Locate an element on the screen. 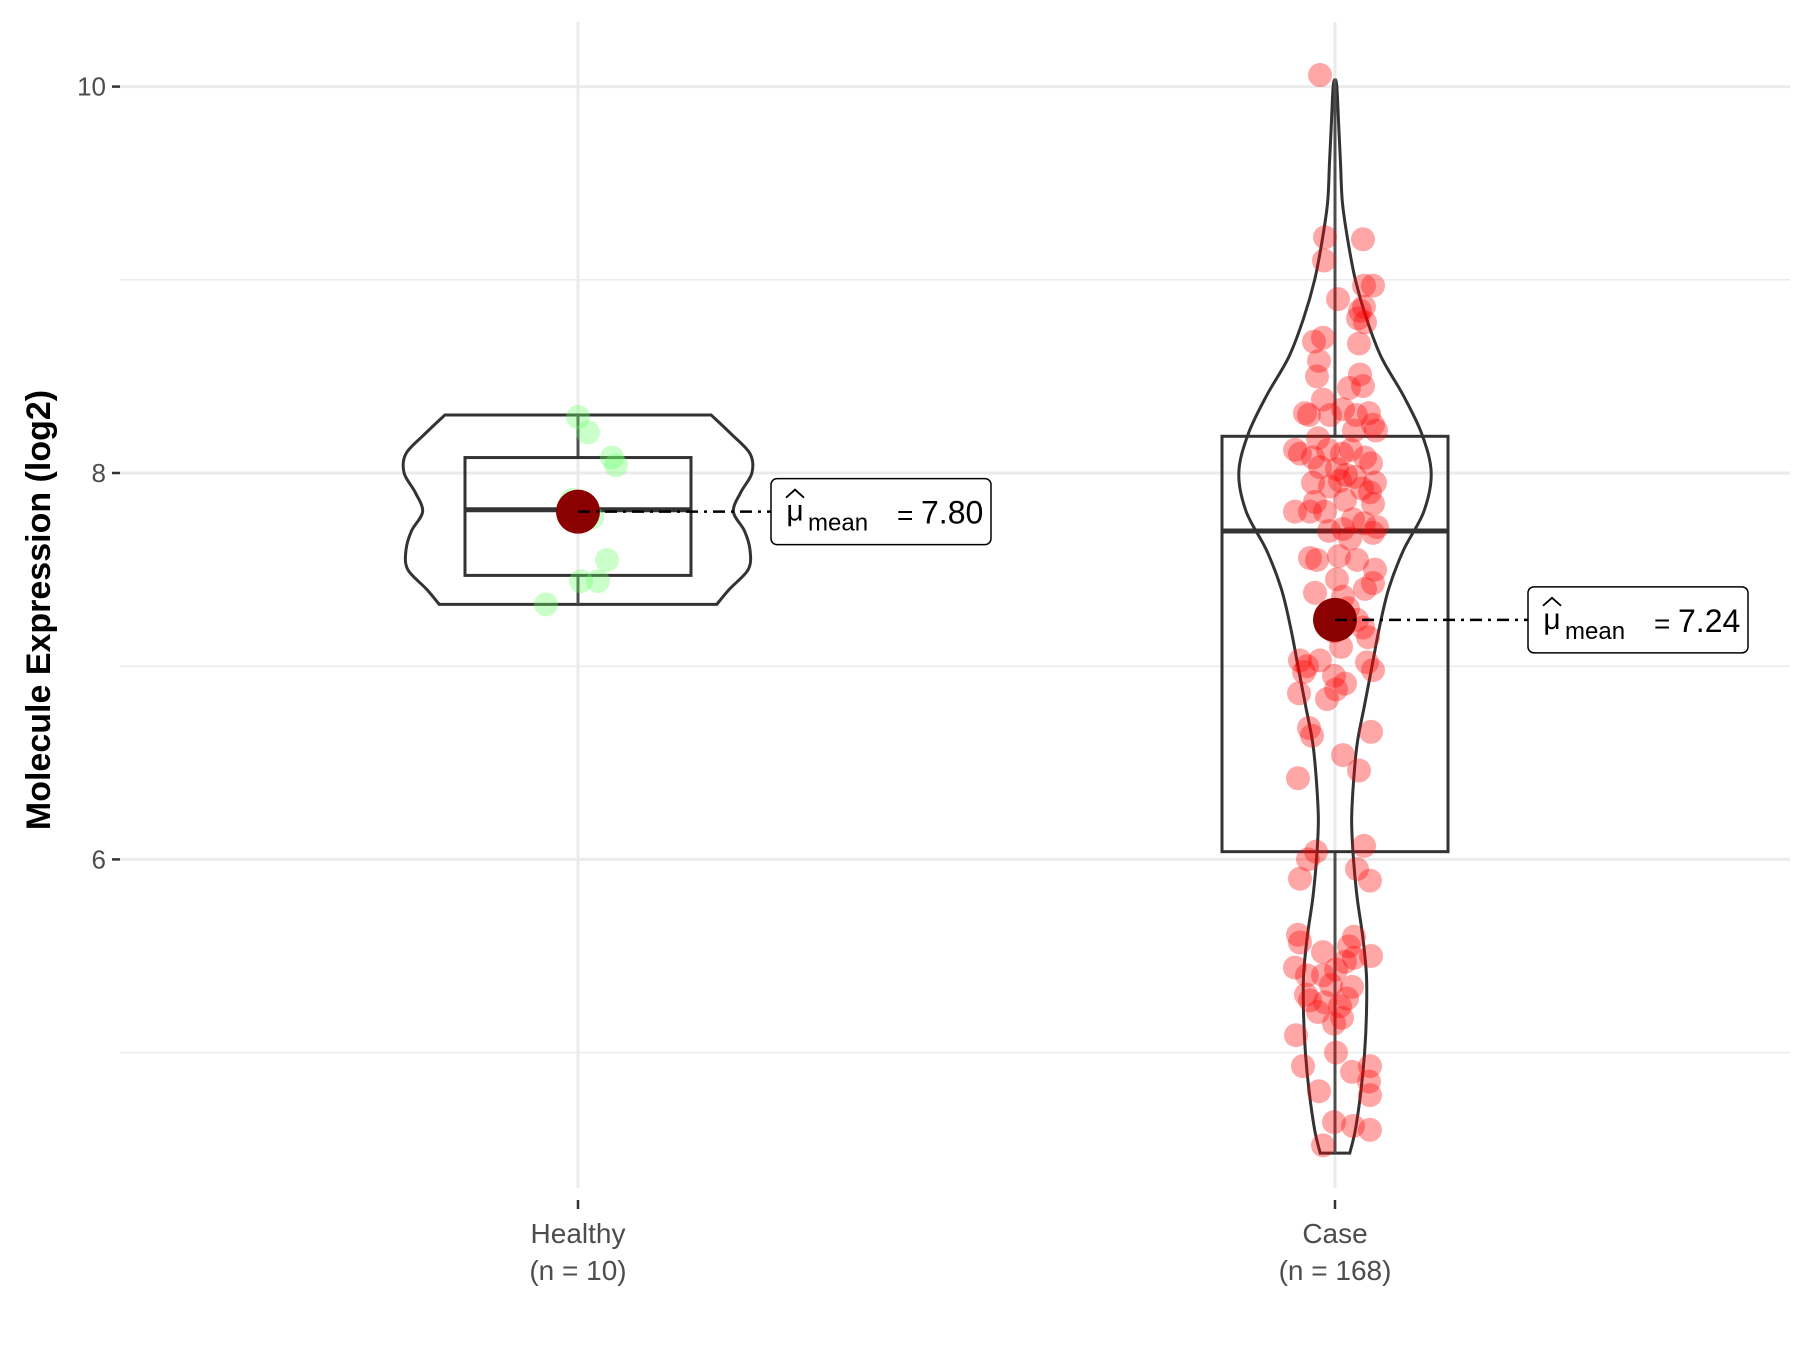 The image size is (1800, 1350). group-healthy is located at coordinates (578, 510).